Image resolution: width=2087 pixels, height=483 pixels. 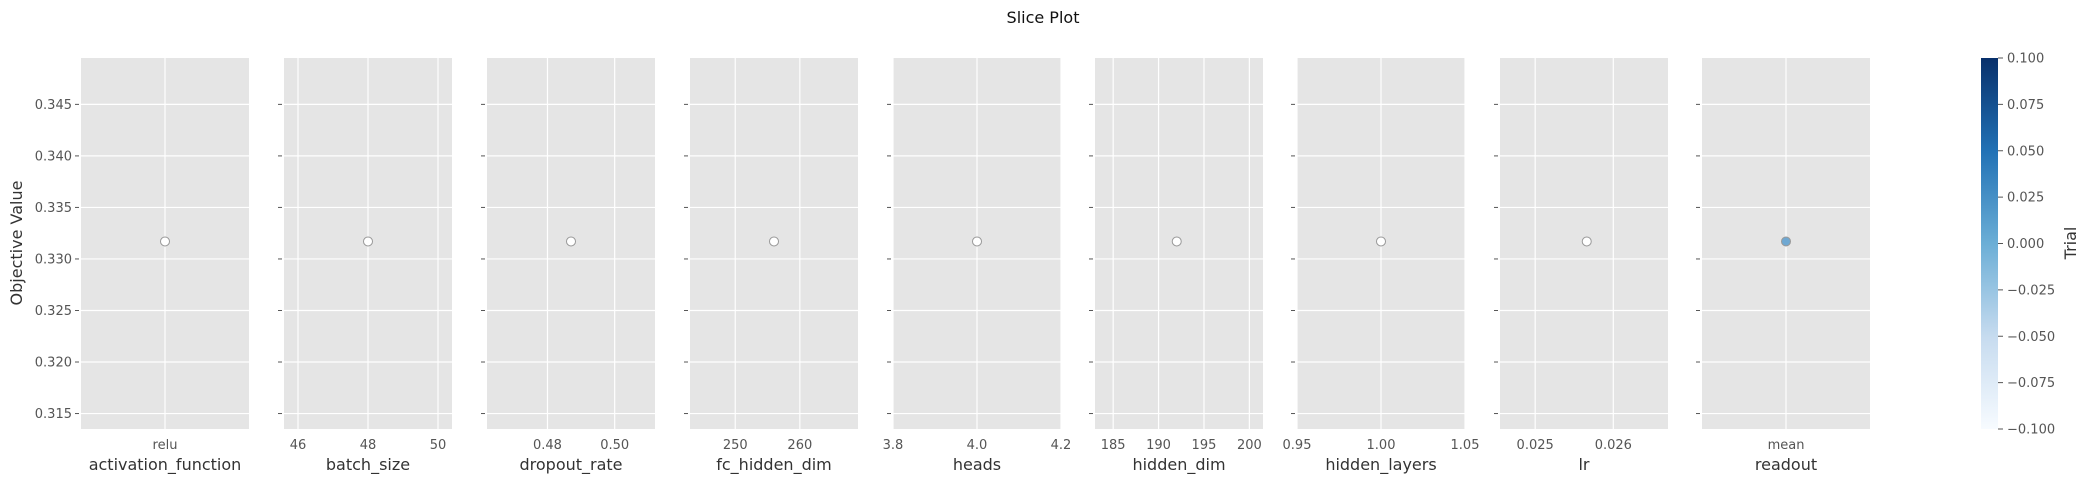 I want to click on colorbar-tick-label: 0.000, so click(x=2025, y=244).